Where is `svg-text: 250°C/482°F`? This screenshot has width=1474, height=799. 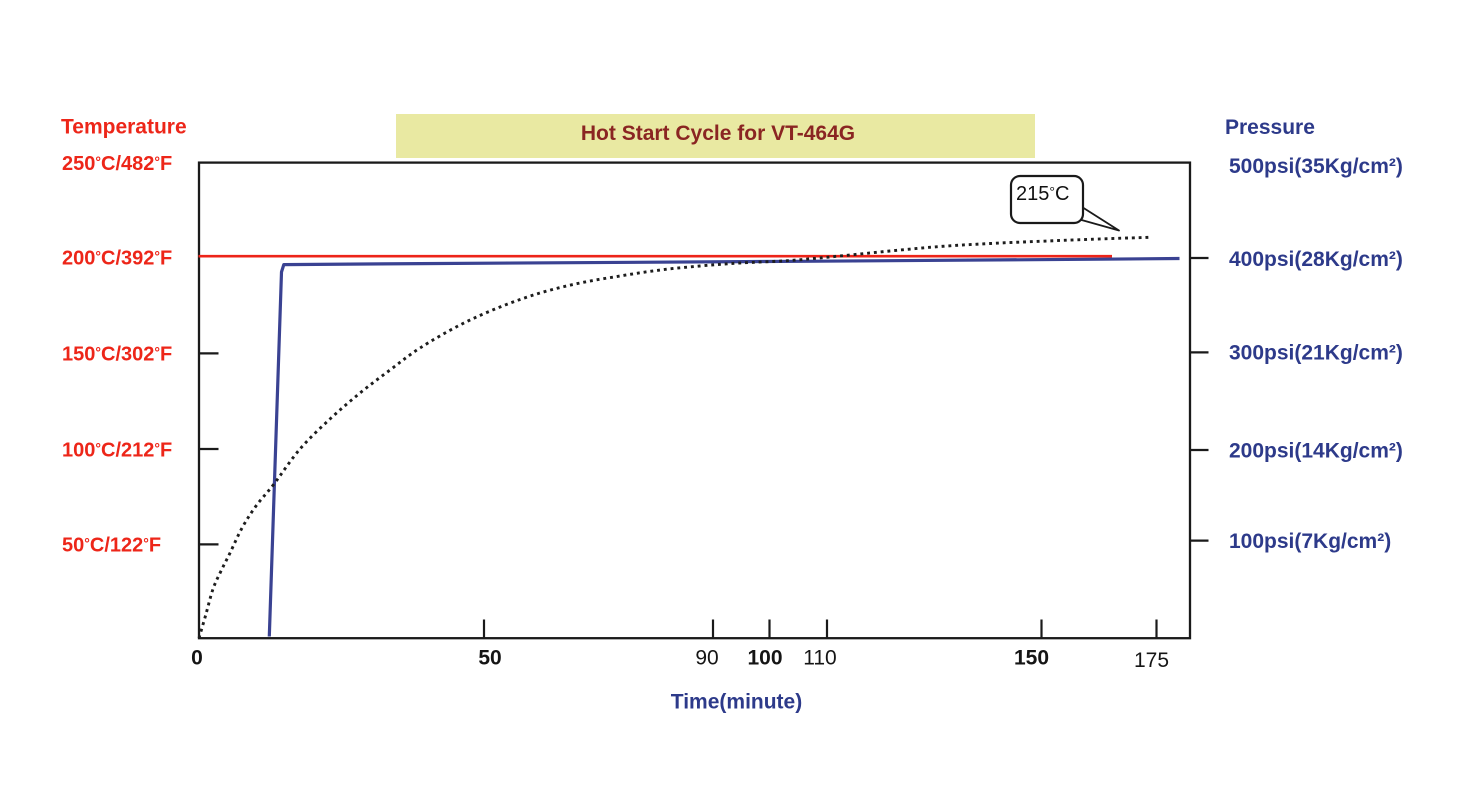
svg-text: 250°C/482°F is located at coordinates (117, 164).